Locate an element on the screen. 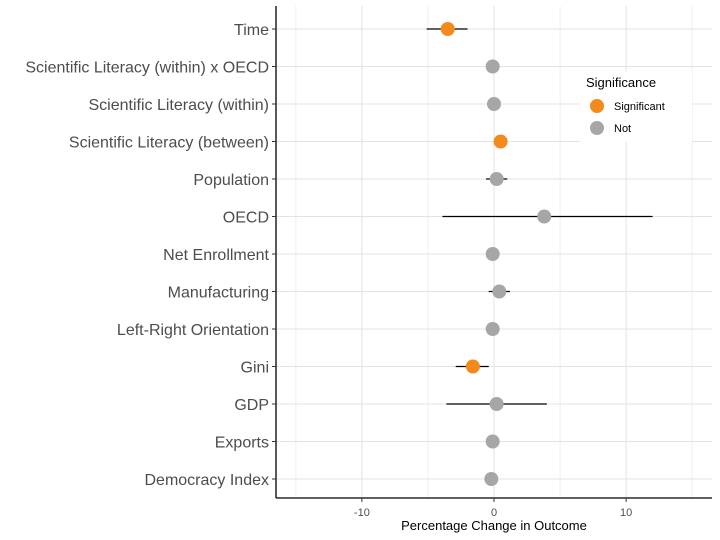 The height and width of the screenshot is (540, 720). legend: Significance Significant Not is located at coordinates (636, 107).